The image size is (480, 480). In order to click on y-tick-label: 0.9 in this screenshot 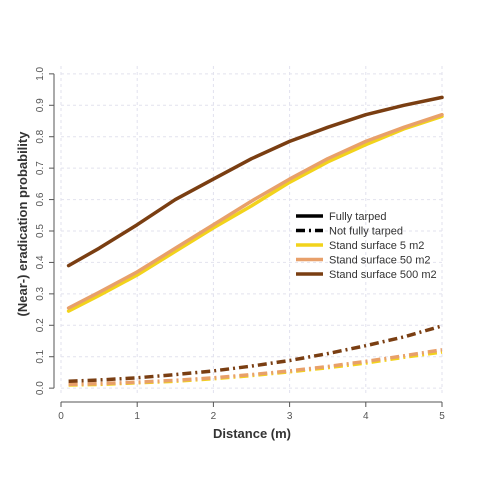, I will do `click(40, 105)`.